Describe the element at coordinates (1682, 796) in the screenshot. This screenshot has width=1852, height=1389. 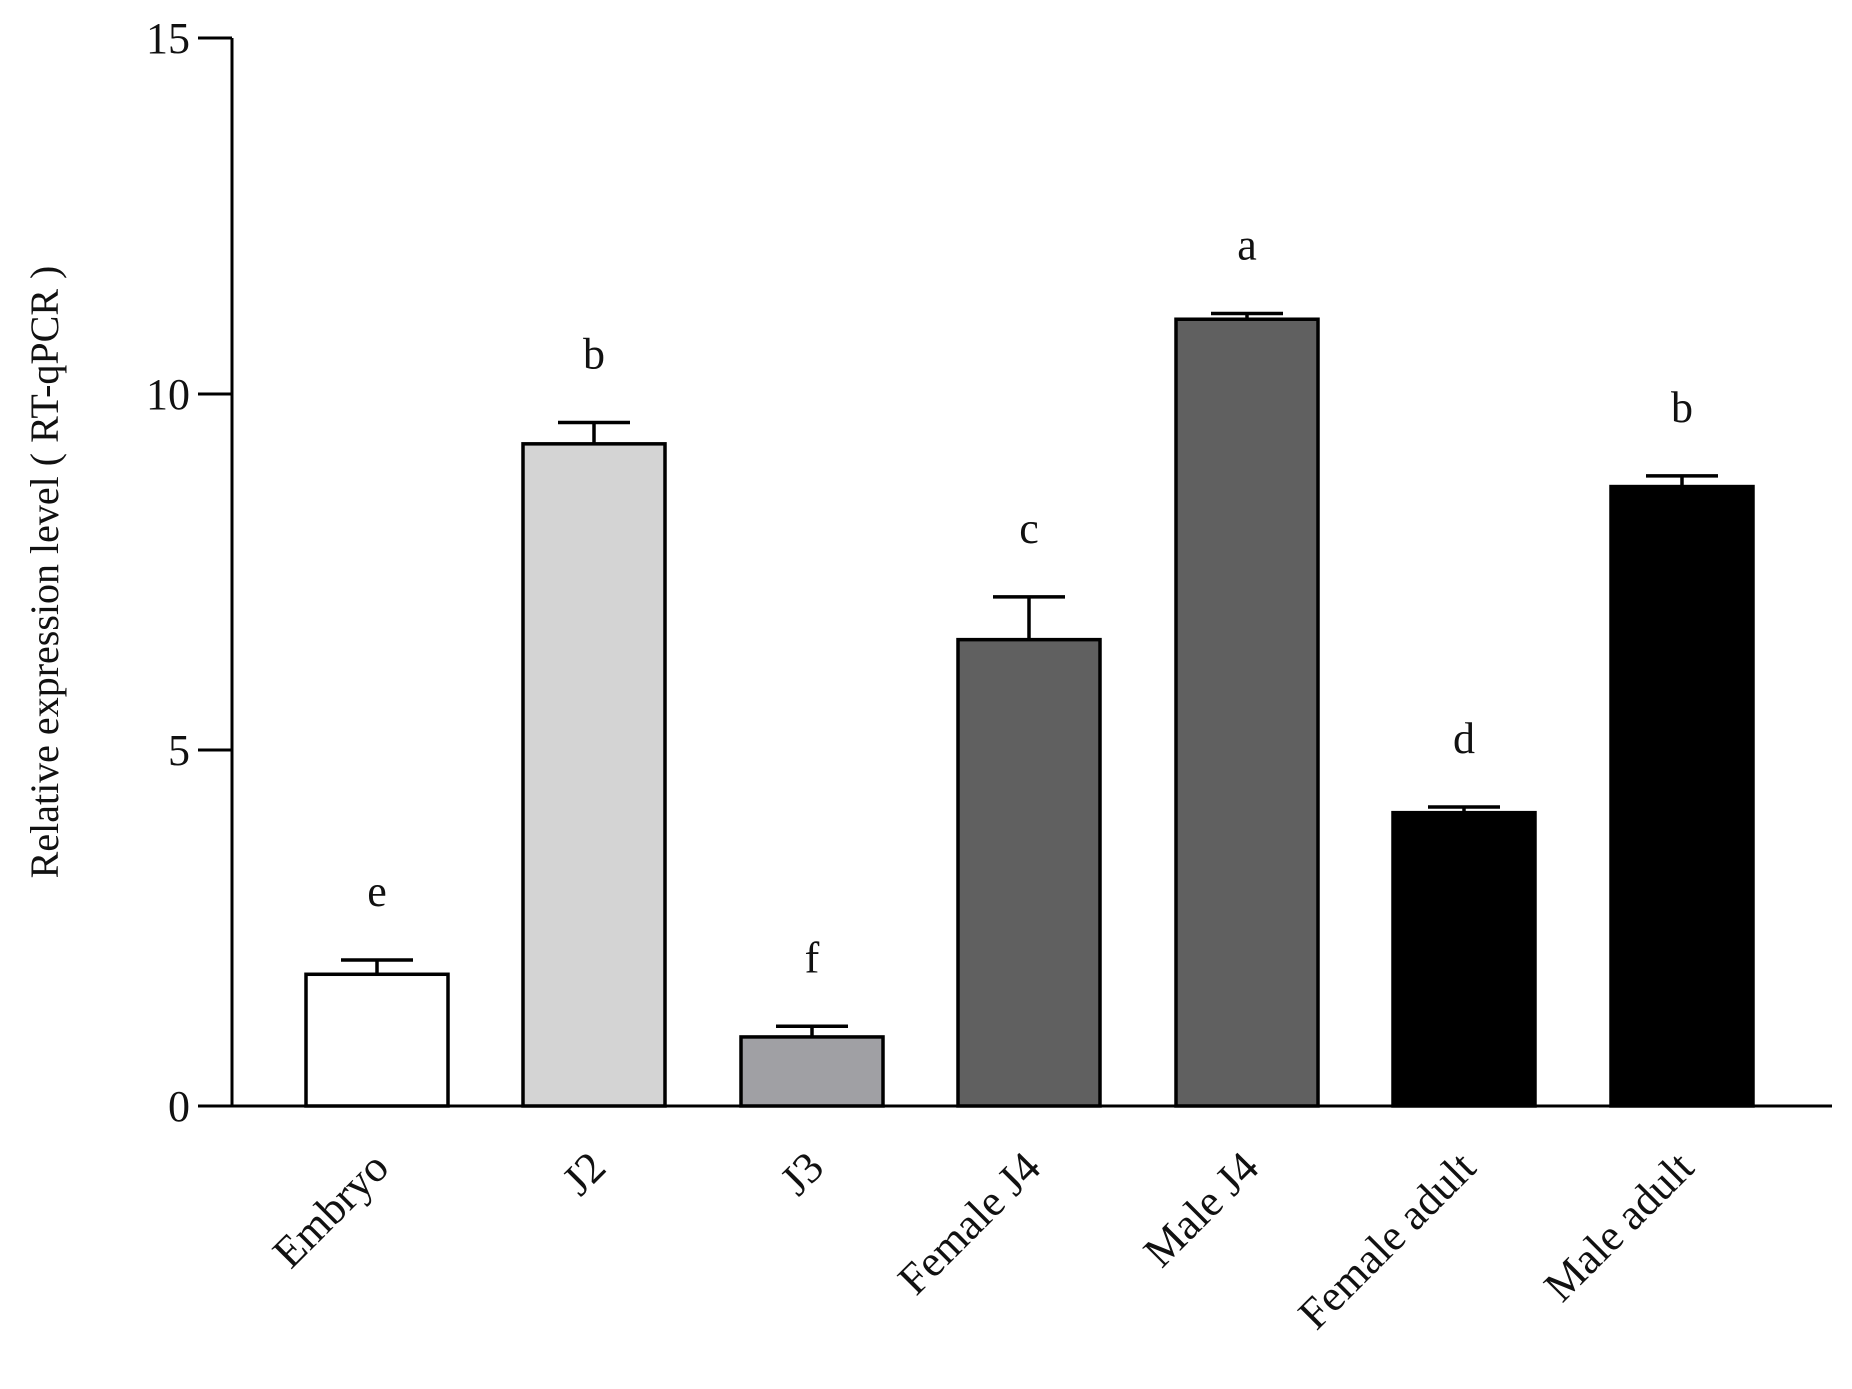
I see `bar-male-adult` at that location.